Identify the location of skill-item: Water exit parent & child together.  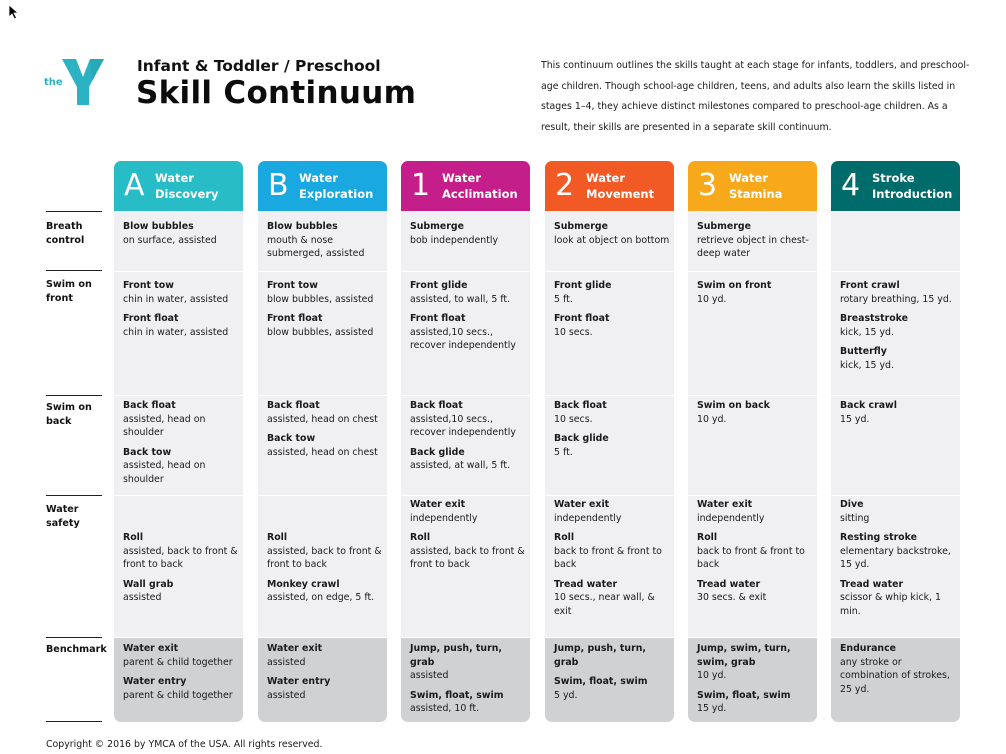
(181, 655).